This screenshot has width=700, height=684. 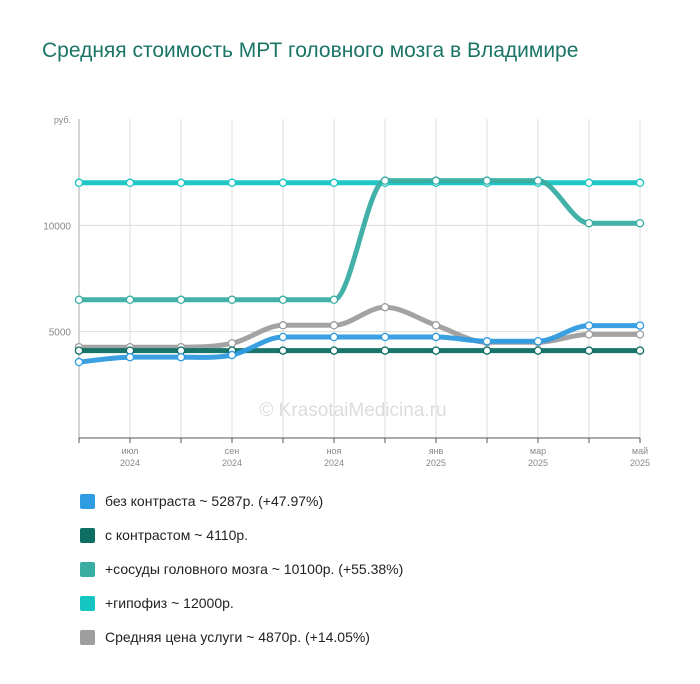 I want to click on legend-label: Средняя цена услуги ~ 4870р. (+14.05%), so click(x=237, y=637).